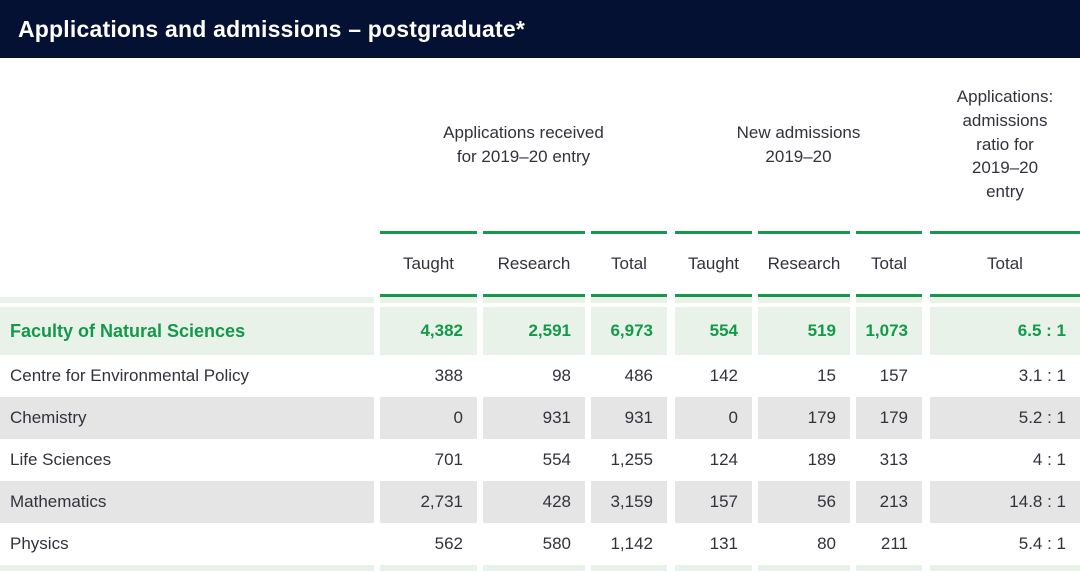 The width and height of the screenshot is (1080, 572). Describe the element at coordinates (821, 459) in the screenshot. I see `cell-value: 189` at that location.